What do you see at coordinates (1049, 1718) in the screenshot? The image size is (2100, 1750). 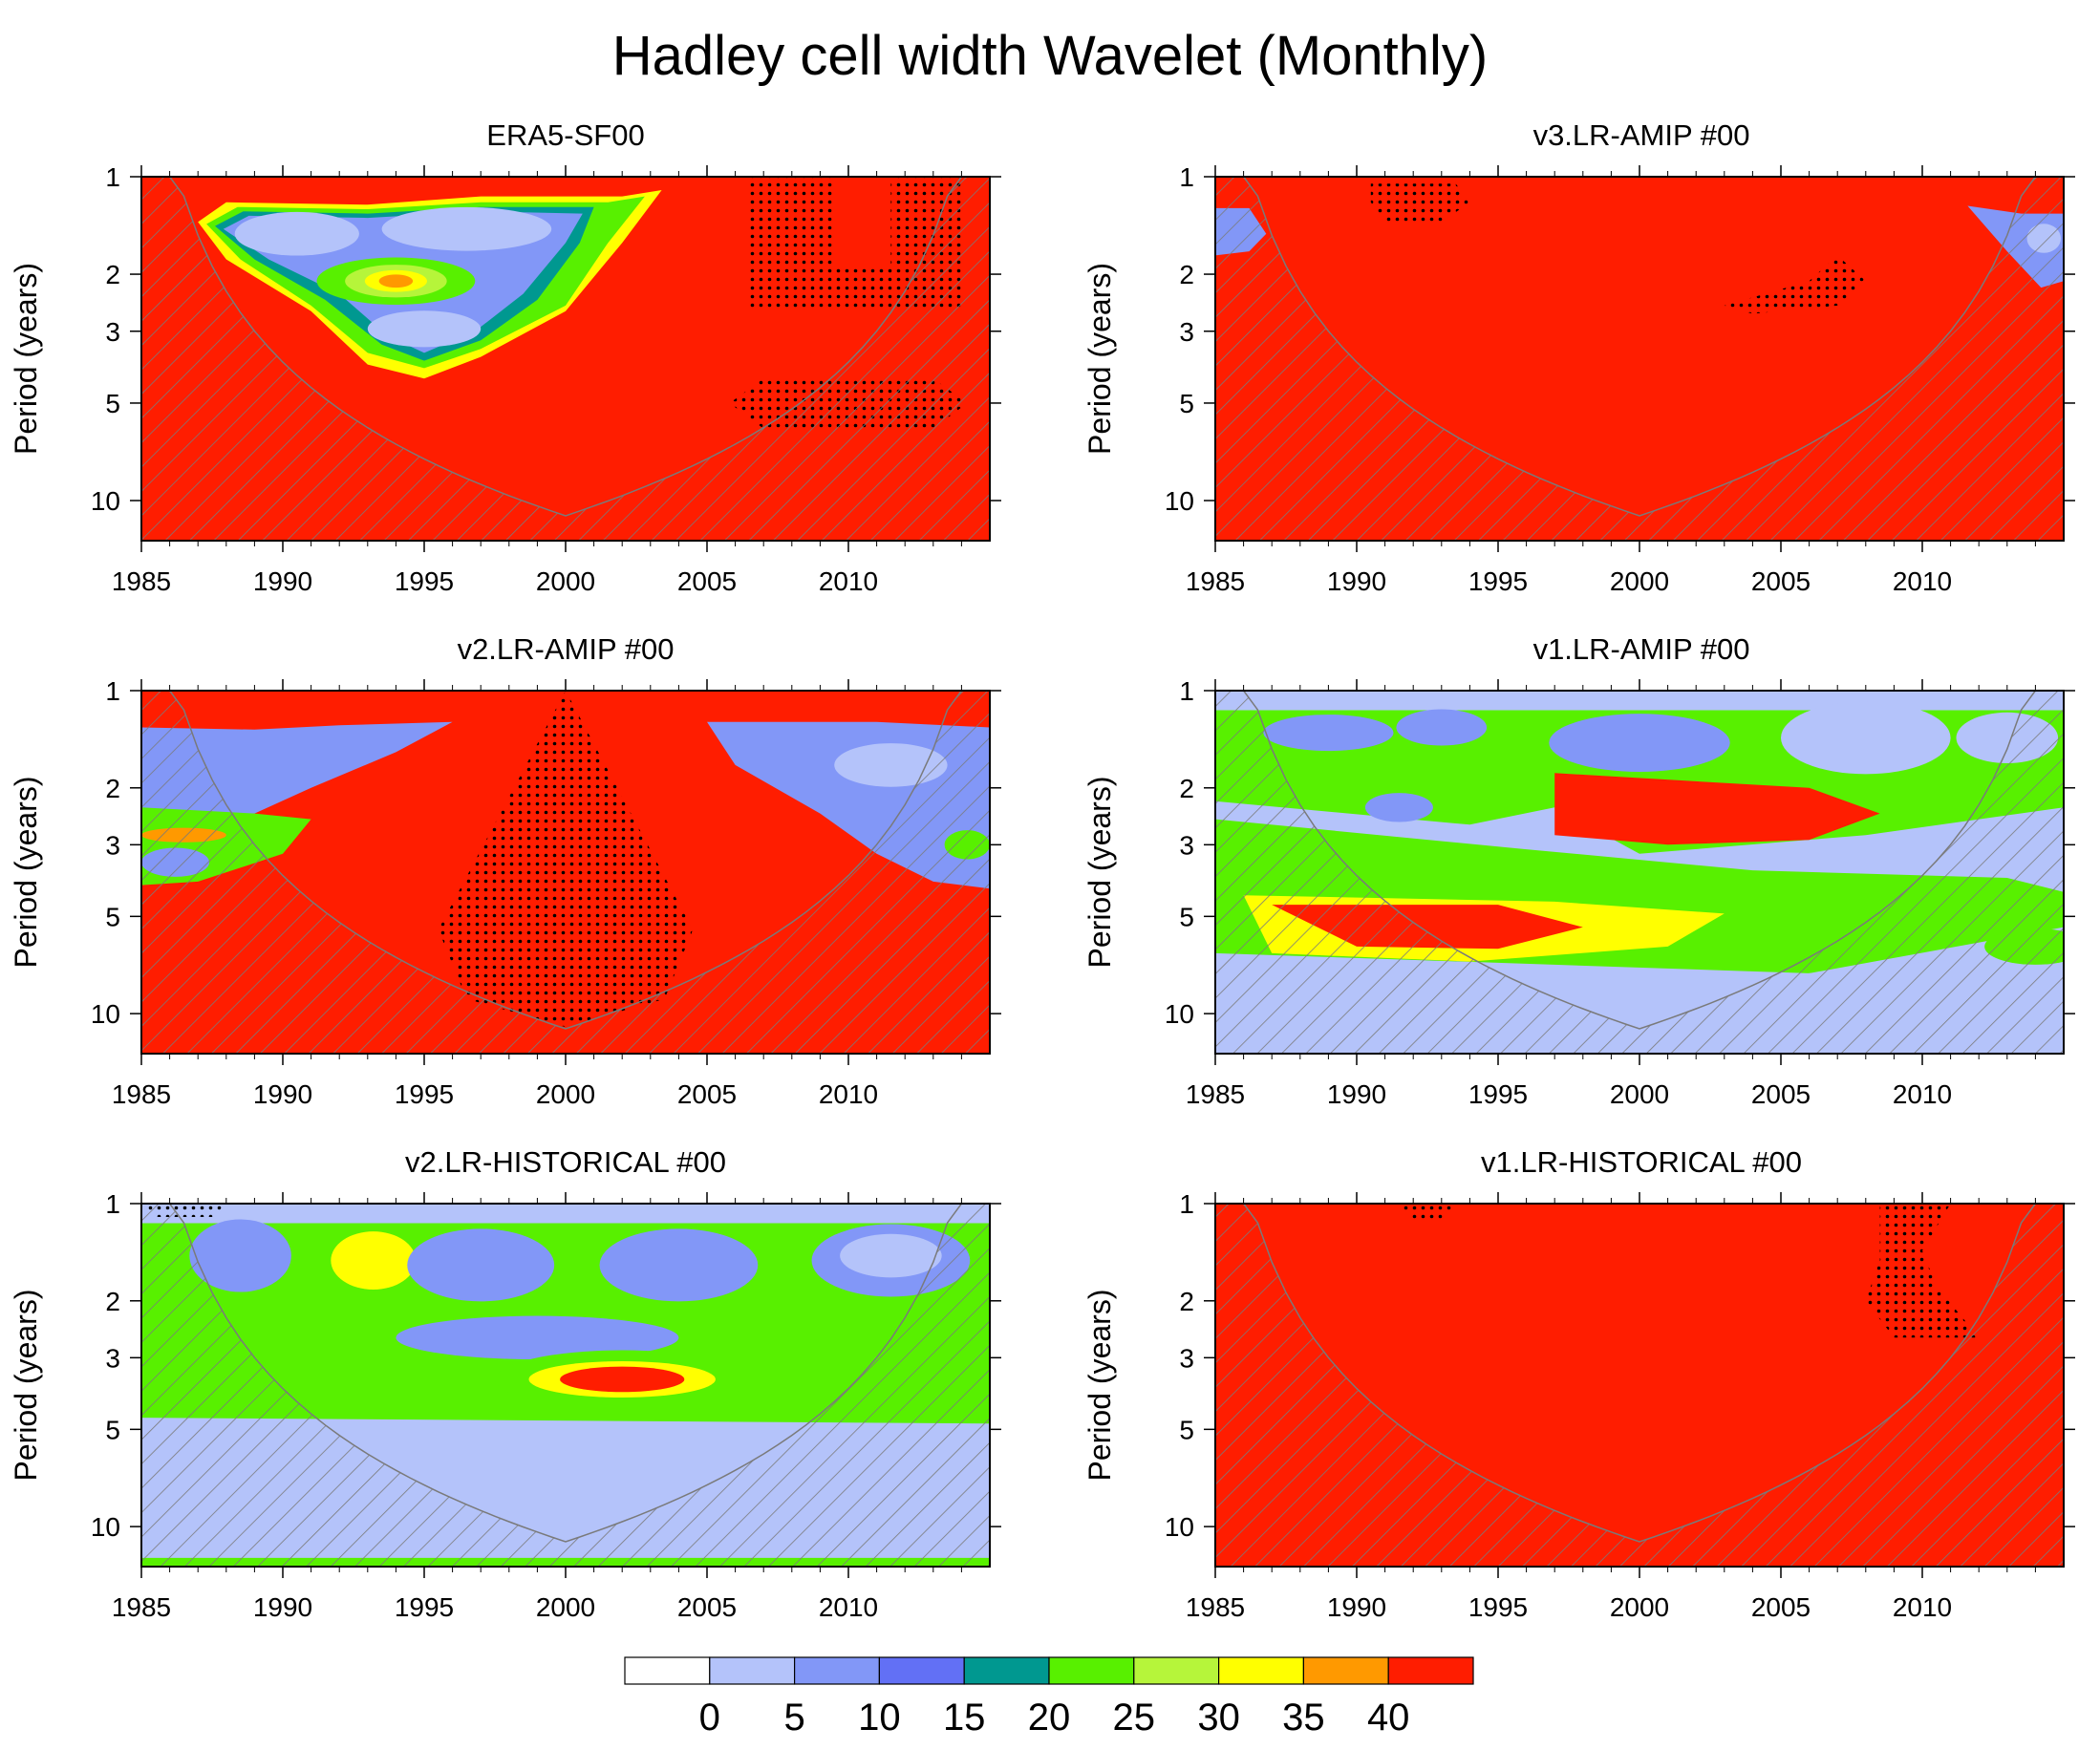 I see `colorbar-label: 20` at bounding box center [1049, 1718].